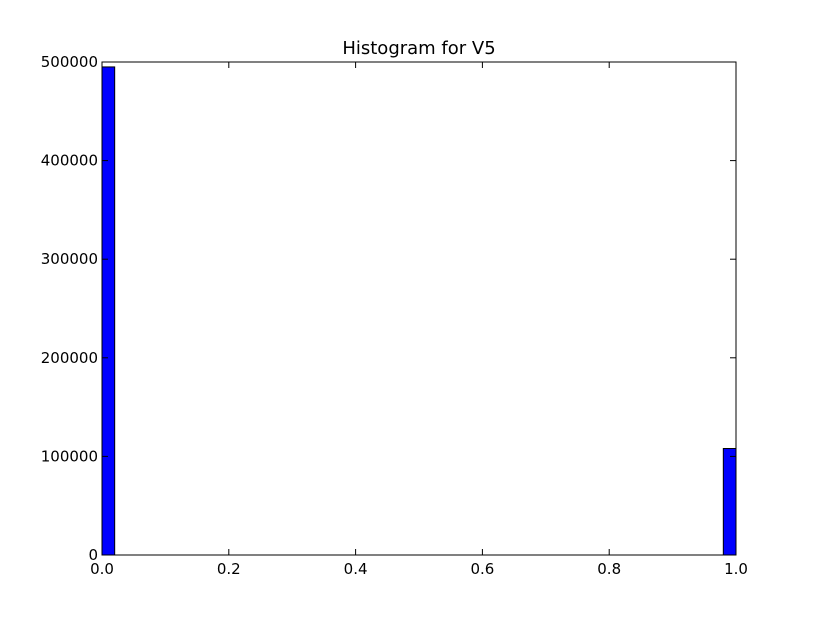 This screenshot has height=617, width=817. Describe the element at coordinates (229, 569) in the screenshot. I see `x-tick-label: 0.2` at that location.